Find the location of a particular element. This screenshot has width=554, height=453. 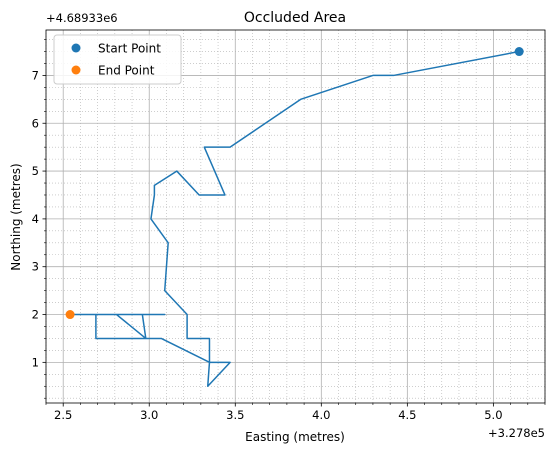

x-tick-label: 3.0 is located at coordinates (149, 415).